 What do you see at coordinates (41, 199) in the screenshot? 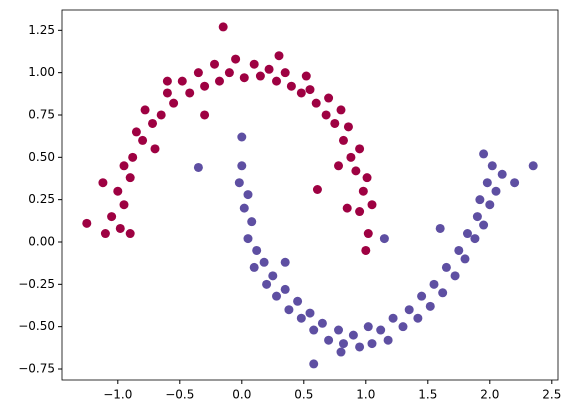
I see `y-tick-label: 0.25` at bounding box center [41, 199].